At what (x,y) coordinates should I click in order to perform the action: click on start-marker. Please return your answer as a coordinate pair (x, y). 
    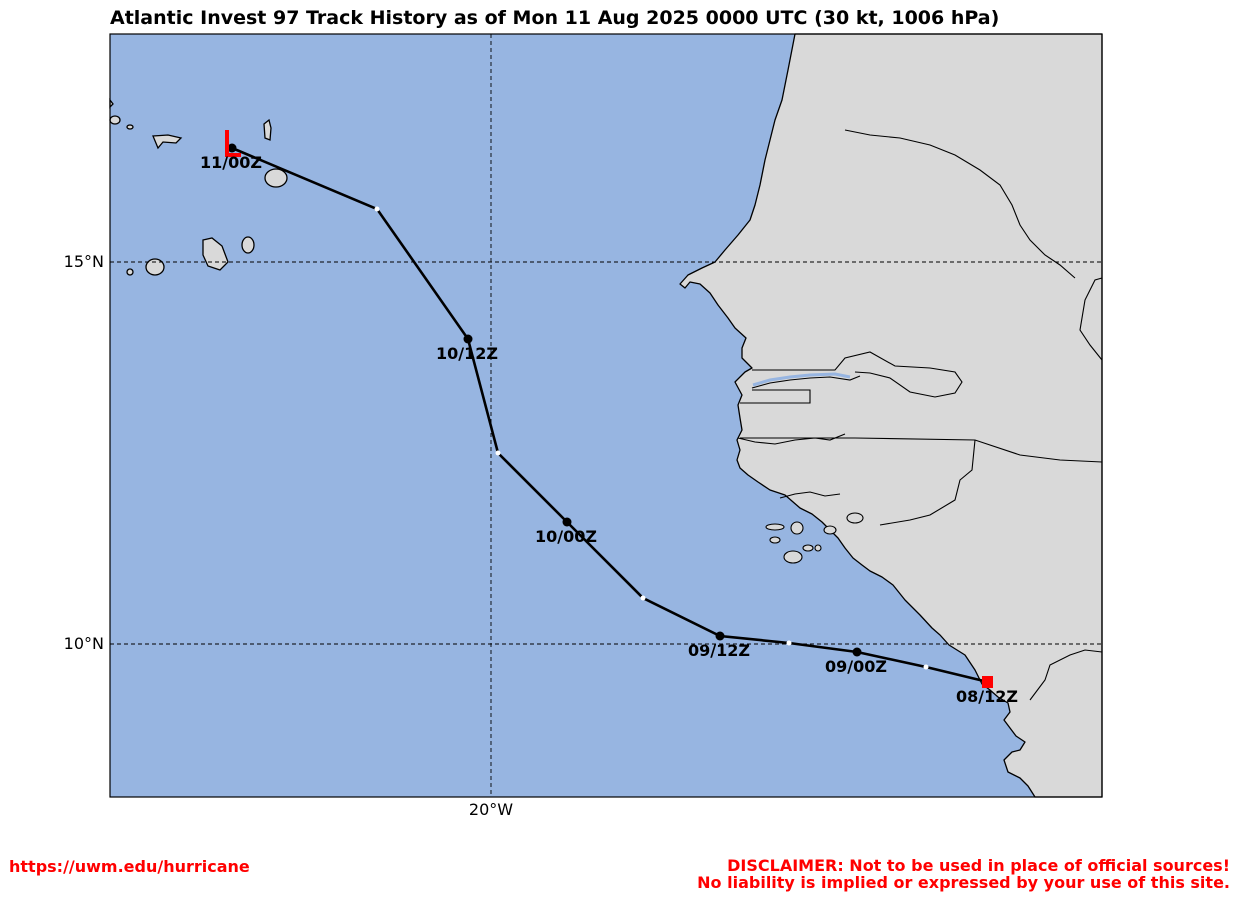
    Looking at the image, I should click on (987, 682).